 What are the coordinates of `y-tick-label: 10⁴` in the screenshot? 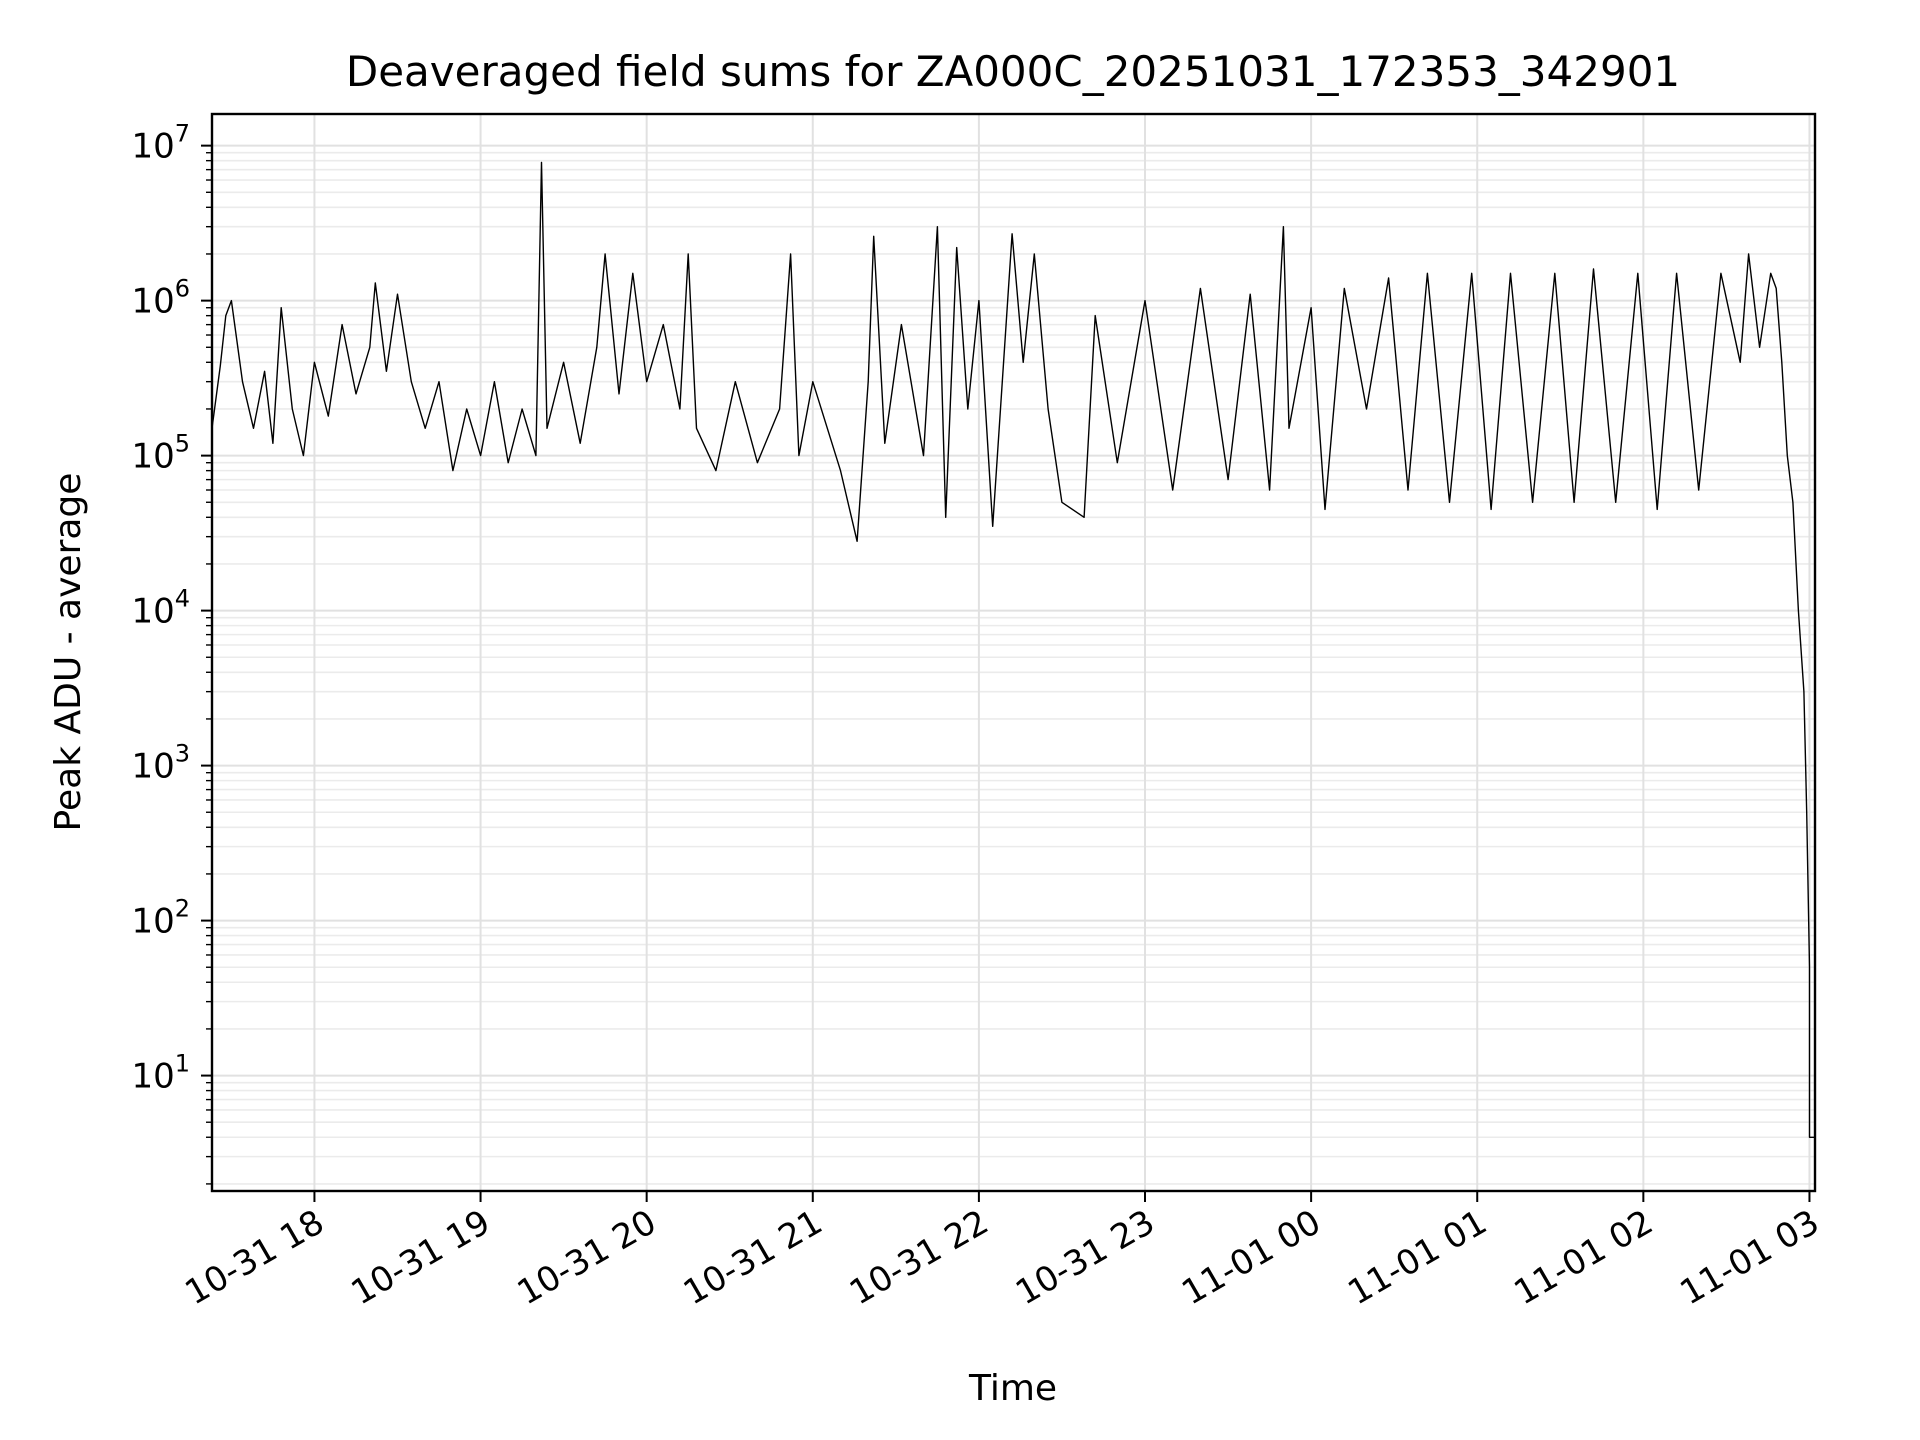 It's located at (160, 608).